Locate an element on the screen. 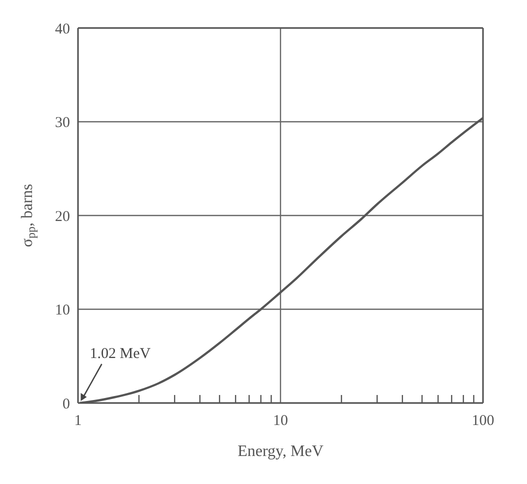 The width and height of the screenshot is (527, 484). y-tick-label: 40 is located at coordinates (62, 29).